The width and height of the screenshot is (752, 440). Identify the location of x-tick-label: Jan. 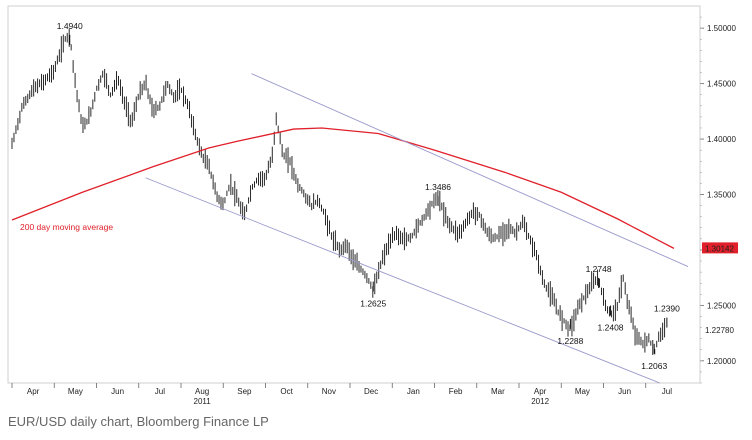
(413, 391).